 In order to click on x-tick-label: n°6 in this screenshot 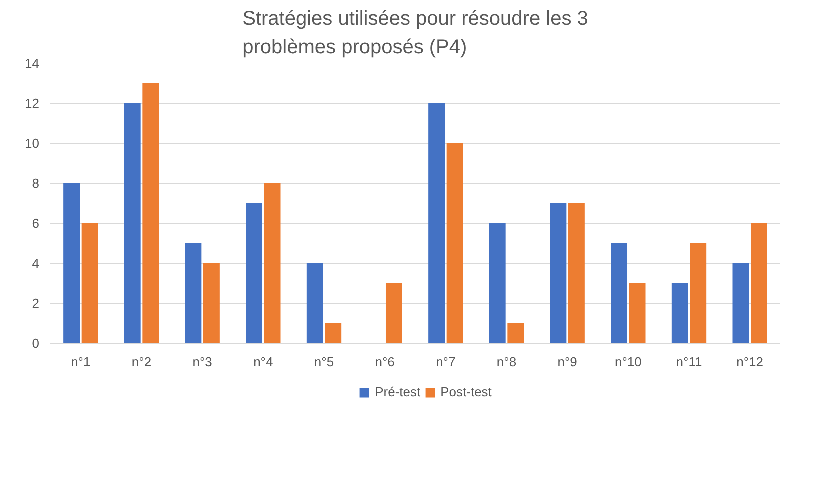, I will do `click(385, 362)`.